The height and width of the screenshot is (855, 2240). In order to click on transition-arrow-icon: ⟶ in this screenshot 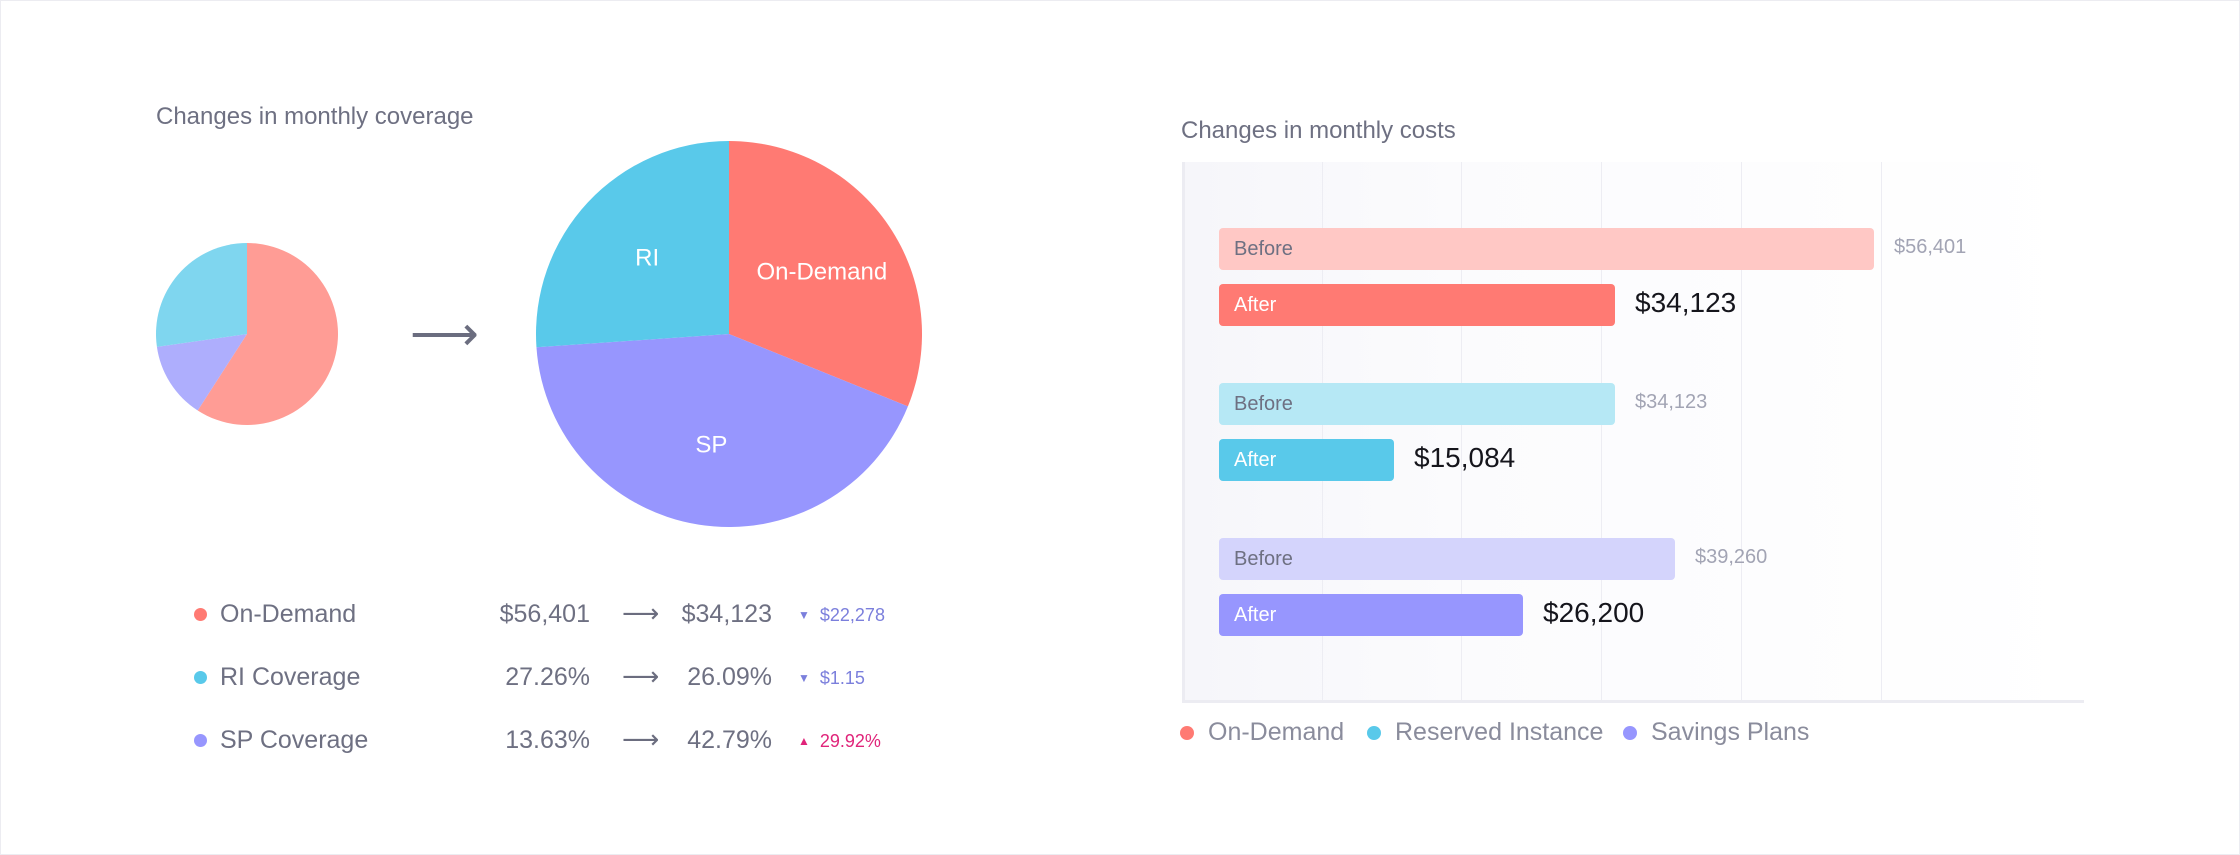, I will do `click(444, 334)`.